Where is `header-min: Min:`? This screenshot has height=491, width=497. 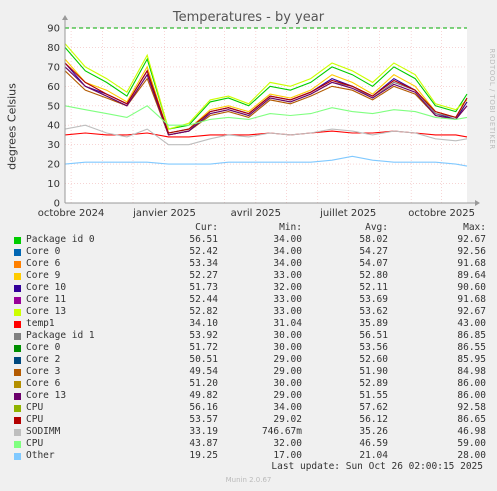
header-min: Min: is located at coordinates (290, 227).